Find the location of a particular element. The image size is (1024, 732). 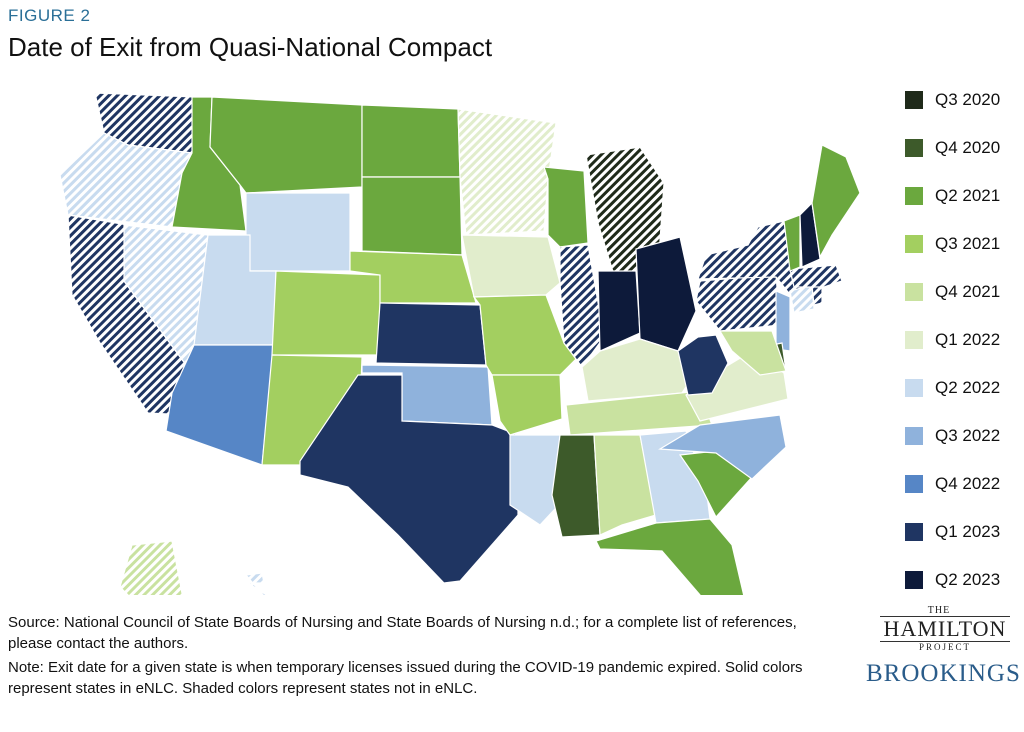

legend-label: Q4 2021 is located at coordinates (968, 291).